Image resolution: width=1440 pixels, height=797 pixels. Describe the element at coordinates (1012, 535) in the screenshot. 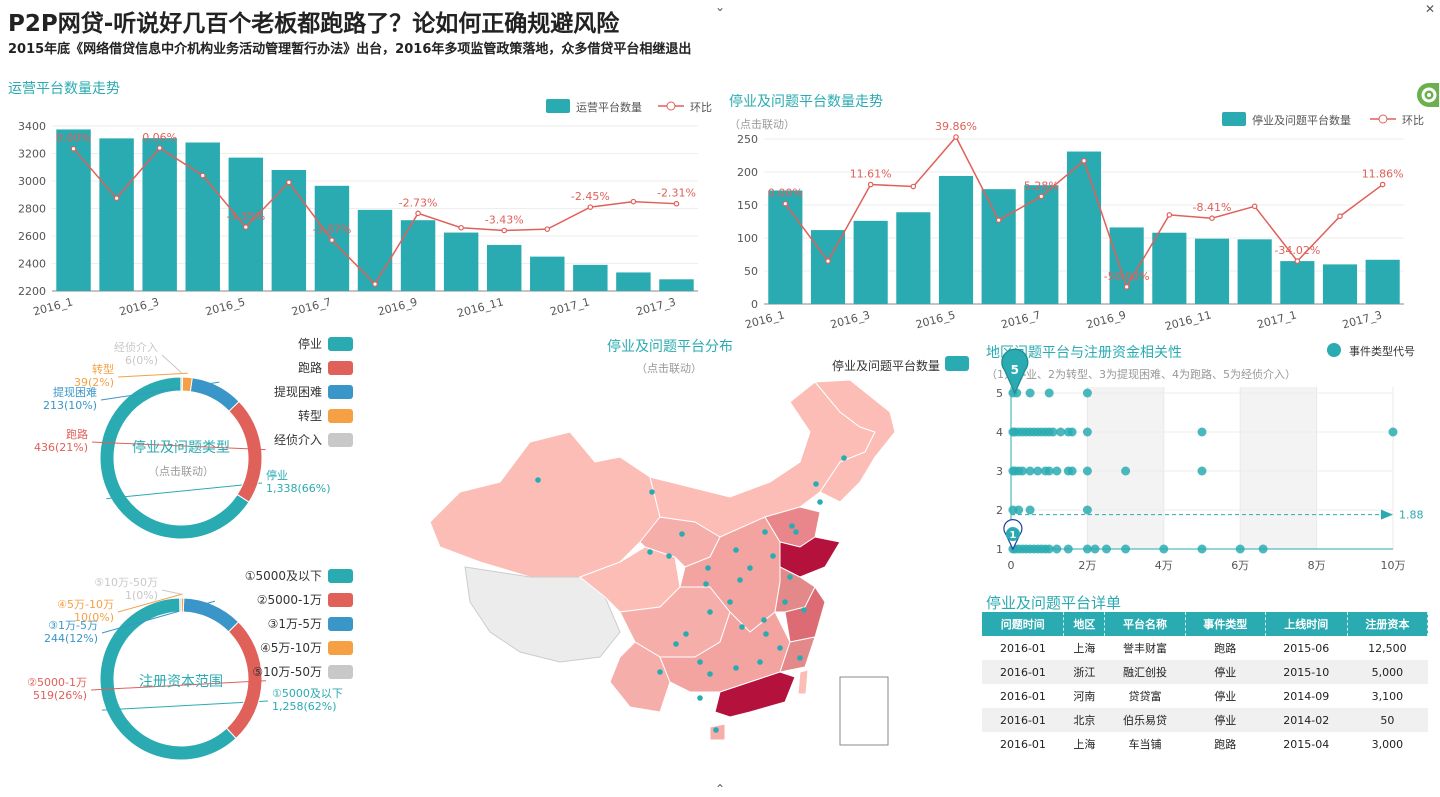

I see `marker-label: 1` at that location.